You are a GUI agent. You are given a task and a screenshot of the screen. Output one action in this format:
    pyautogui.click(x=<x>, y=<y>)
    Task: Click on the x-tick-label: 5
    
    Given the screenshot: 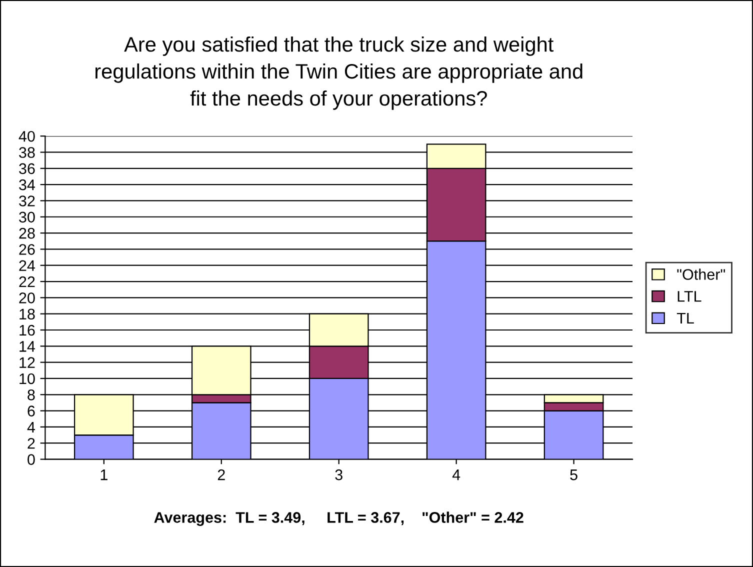 What is the action you would take?
    pyautogui.click(x=574, y=475)
    